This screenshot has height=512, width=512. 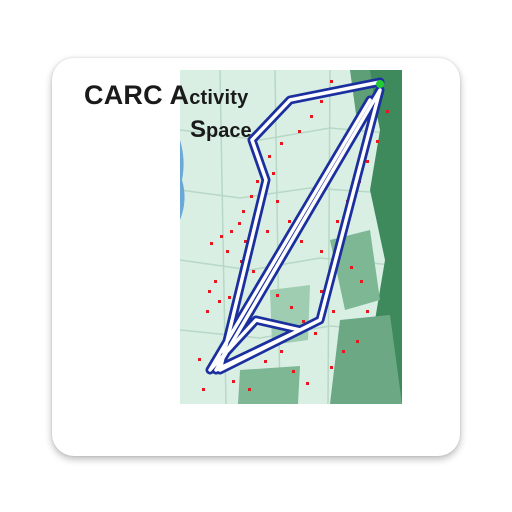 I want to click on title-word-activity-initial: A, so click(x=179, y=95).